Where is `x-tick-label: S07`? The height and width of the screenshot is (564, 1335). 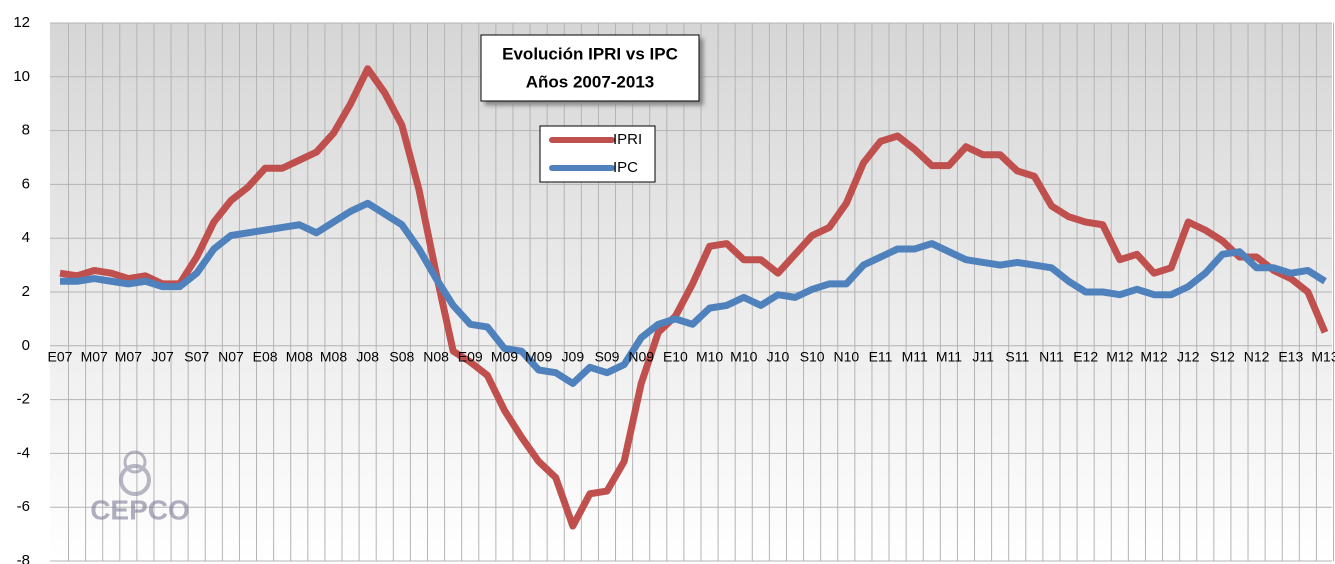 x-tick-label: S07 is located at coordinates (196, 357).